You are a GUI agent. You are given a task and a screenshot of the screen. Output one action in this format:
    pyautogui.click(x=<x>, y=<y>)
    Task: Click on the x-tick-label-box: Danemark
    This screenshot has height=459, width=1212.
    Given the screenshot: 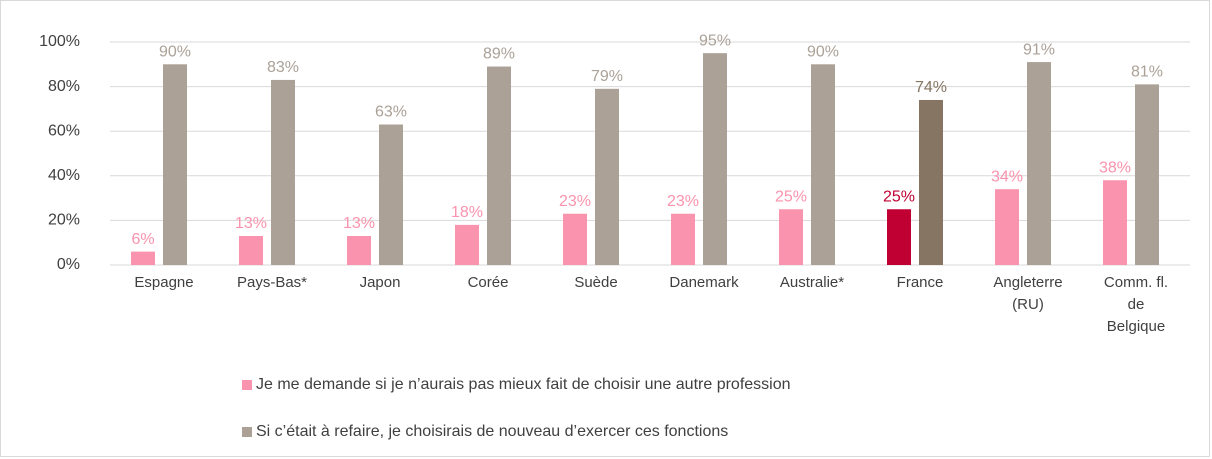 What is the action you would take?
    pyautogui.click(x=704, y=282)
    